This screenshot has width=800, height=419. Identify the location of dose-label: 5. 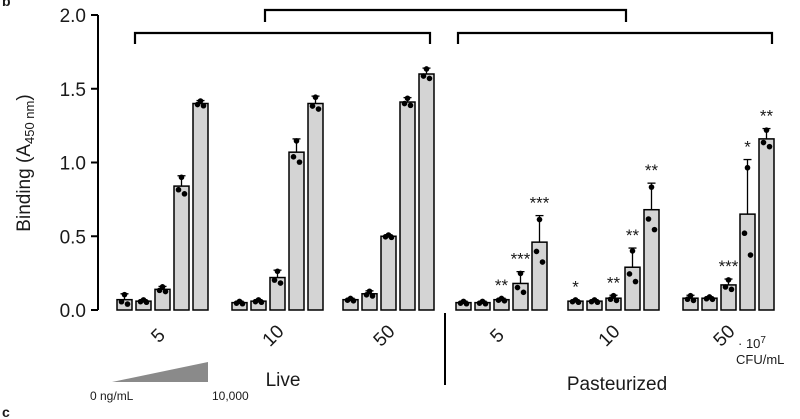
(158, 336).